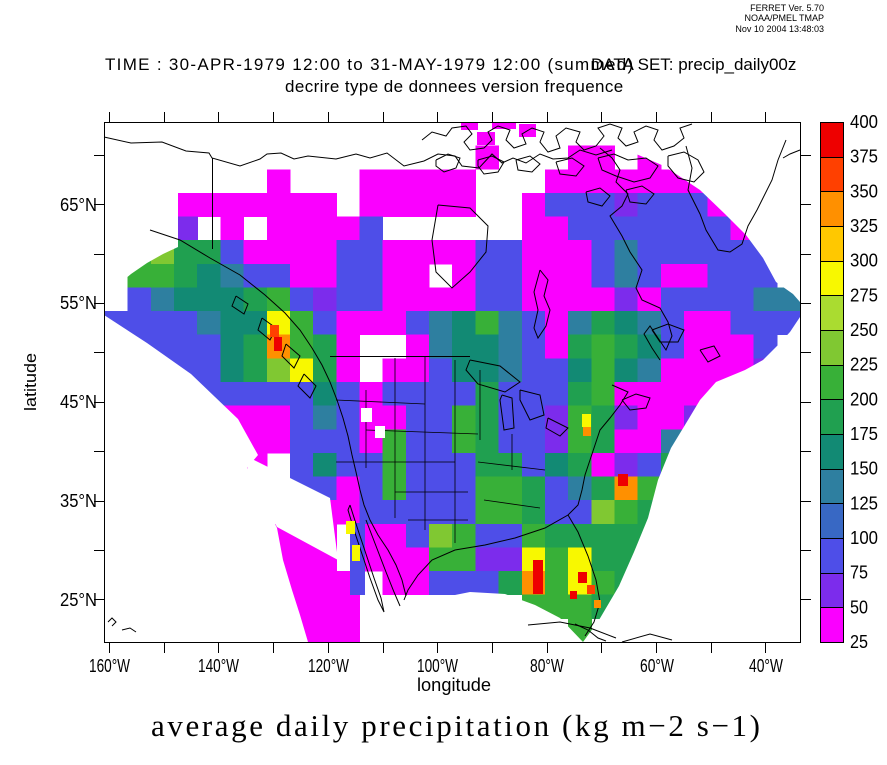 Image resolution: width=887 pixels, height=765 pixels. I want to click on svg-text: 80°W, so click(547, 666).